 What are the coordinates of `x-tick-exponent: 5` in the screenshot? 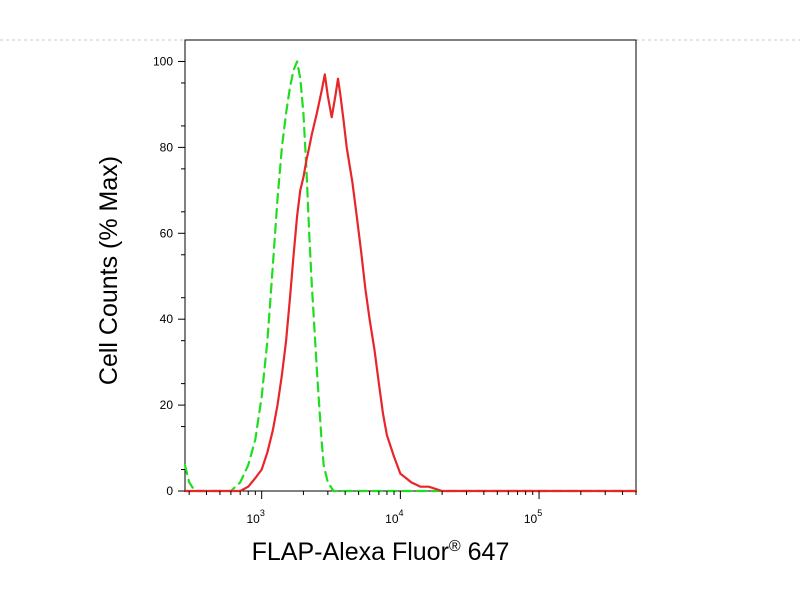 It's located at (539, 513).